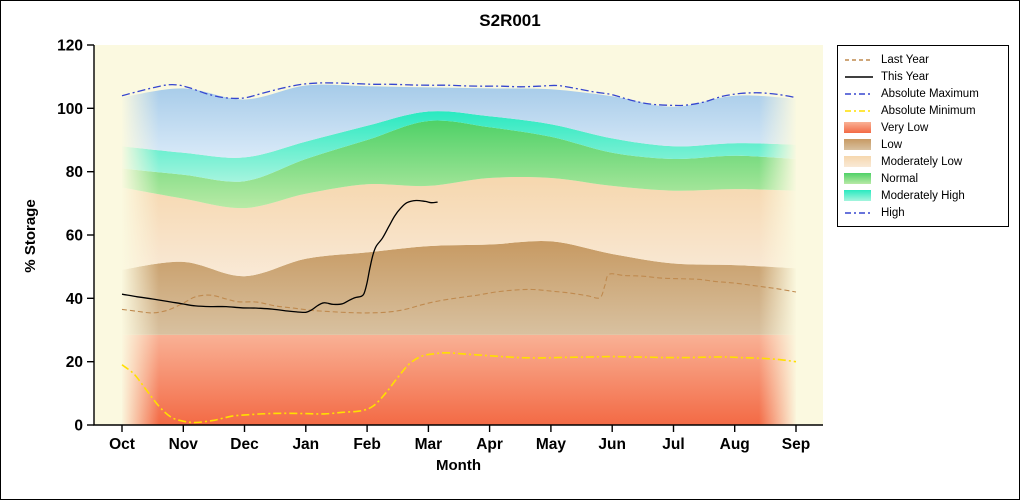 Image resolution: width=1020 pixels, height=500 pixels. What do you see at coordinates (859, 178) in the screenshot?
I see `legend-swatch-normal` at bounding box center [859, 178].